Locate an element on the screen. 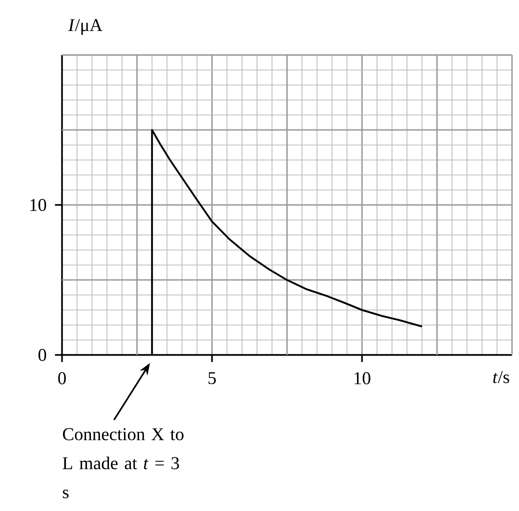  x-tick-label: 5 is located at coordinates (212, 378).